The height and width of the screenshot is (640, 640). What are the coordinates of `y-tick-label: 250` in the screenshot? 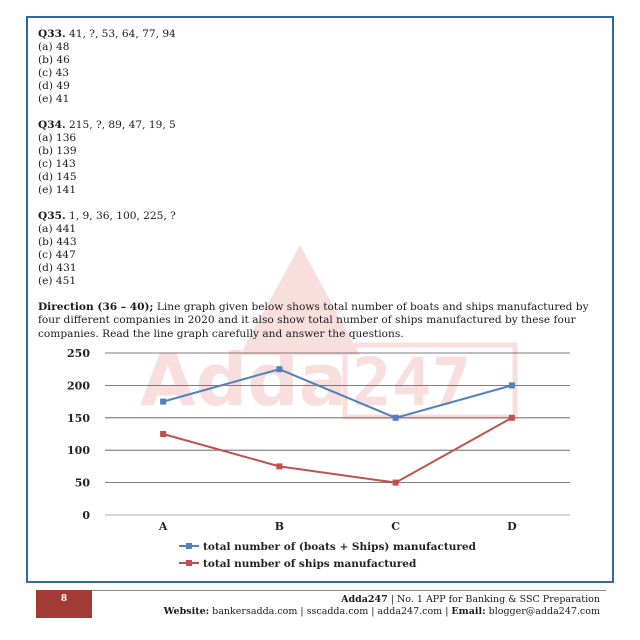 It's located at (78, 353).